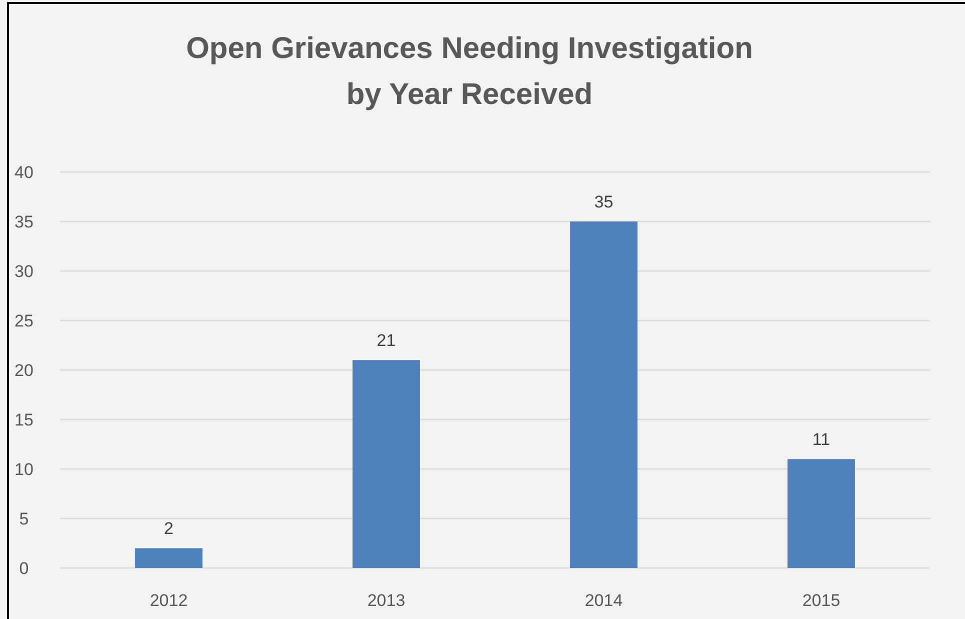  I want to click on x-tick-label: 2012, so click(169, 600).